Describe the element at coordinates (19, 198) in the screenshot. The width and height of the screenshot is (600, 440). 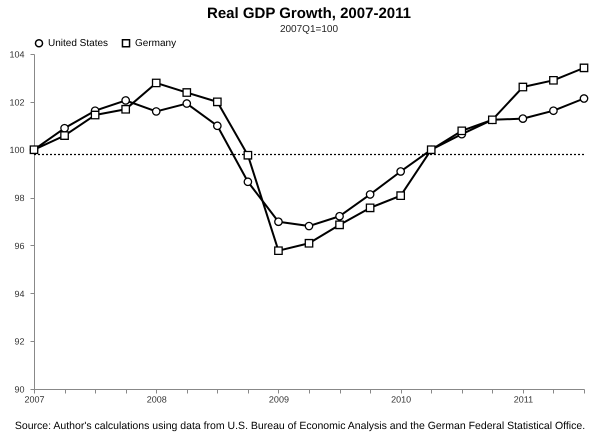
I see `y-tick-label: 98` at that location.